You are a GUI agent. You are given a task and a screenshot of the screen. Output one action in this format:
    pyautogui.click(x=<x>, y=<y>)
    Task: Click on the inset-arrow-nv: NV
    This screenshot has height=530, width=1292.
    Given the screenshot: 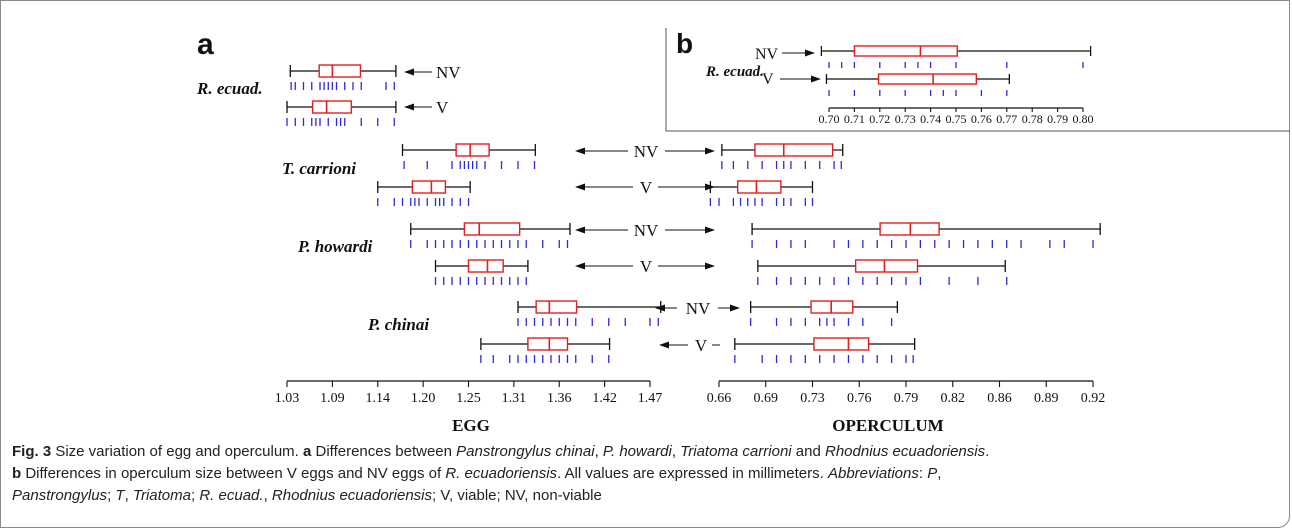 What is the action you would take?
    pyautogui.click(x=785, y=54)
    